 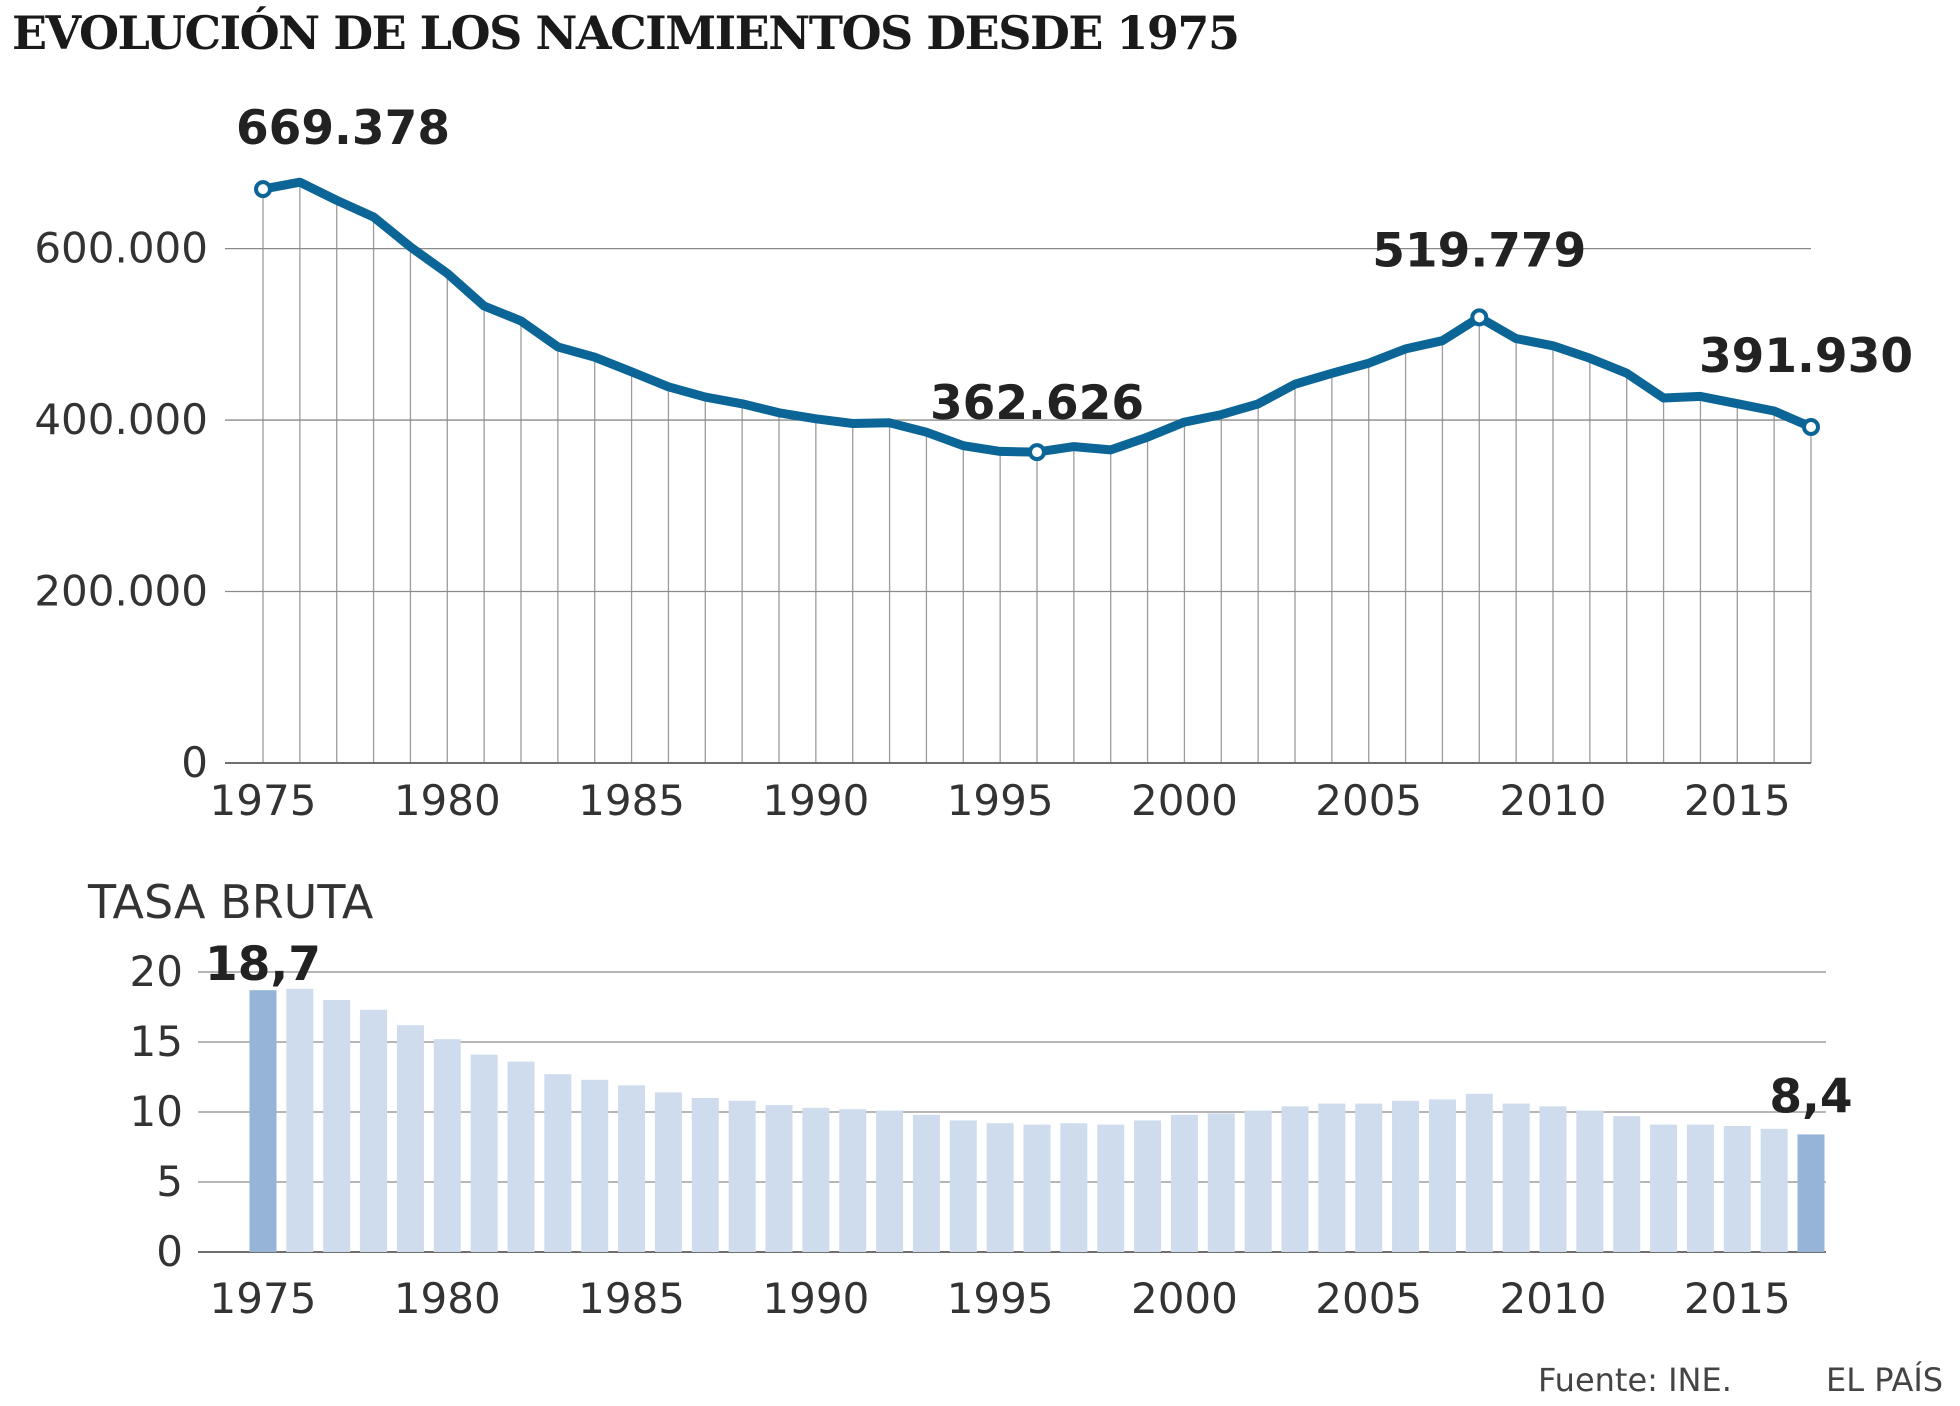 I want to click on bar-chart-y-tick-label: 0, so click(x=169, y=1251).